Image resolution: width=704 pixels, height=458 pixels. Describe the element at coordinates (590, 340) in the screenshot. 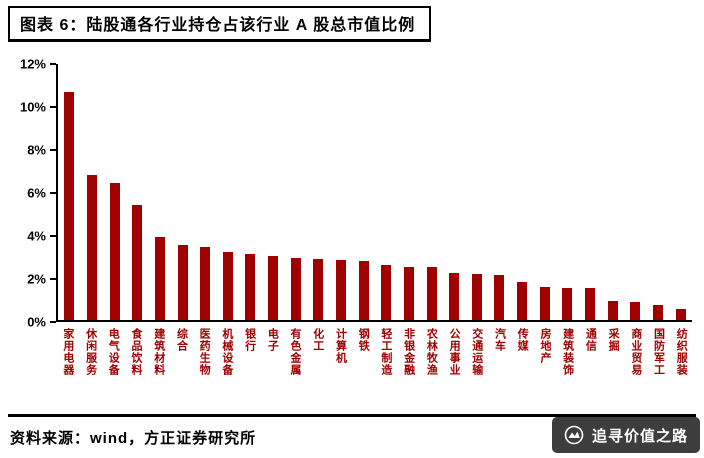

I see `category-label: 通信` at that location.